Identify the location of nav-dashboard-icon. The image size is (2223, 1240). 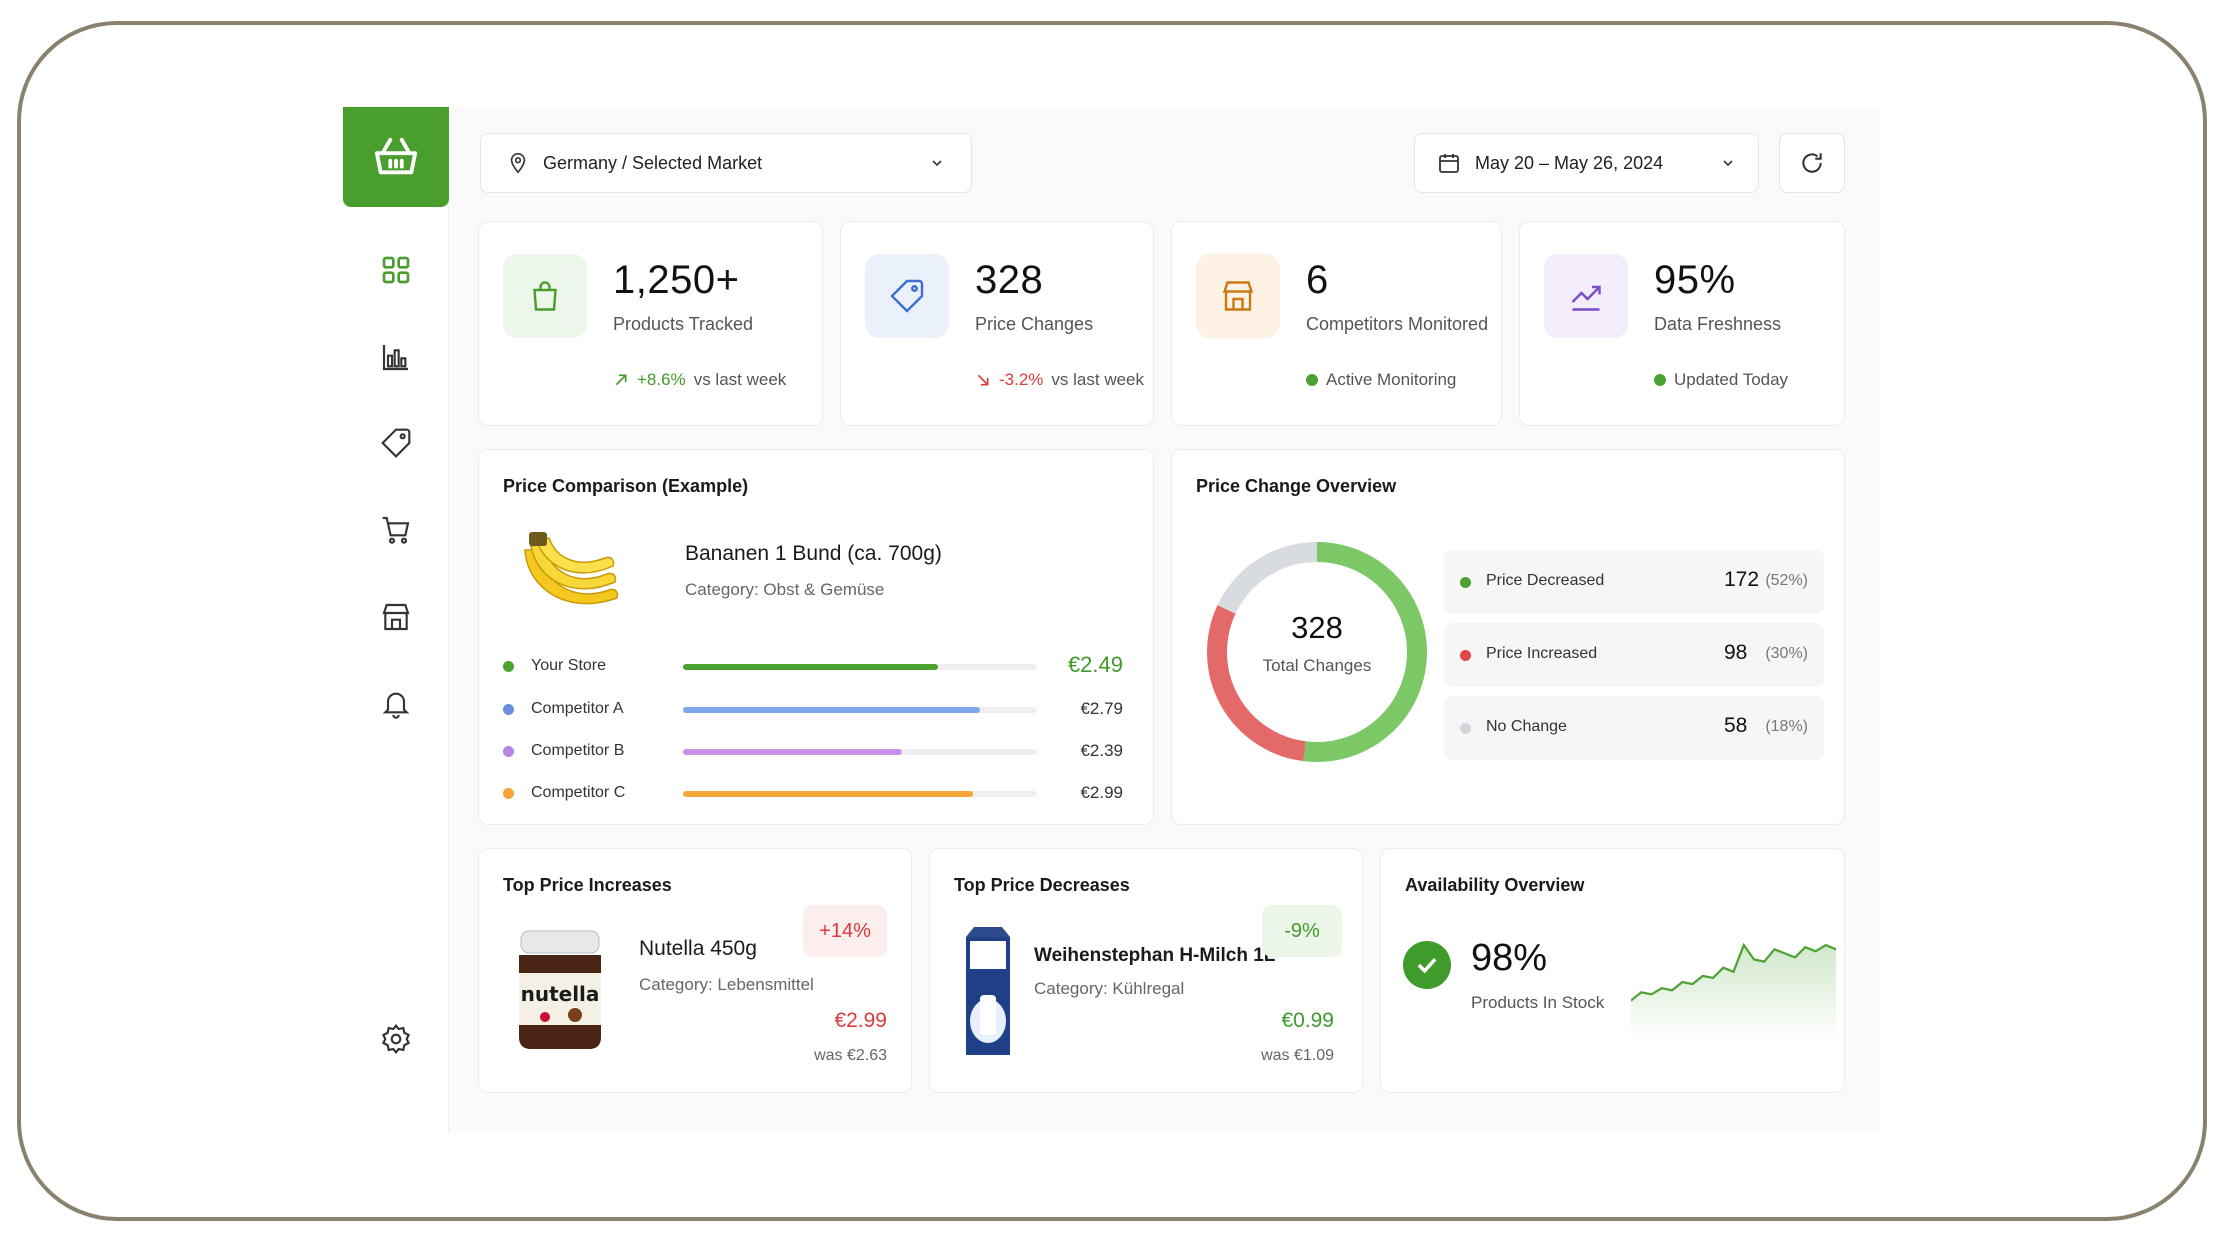
(396, 270).